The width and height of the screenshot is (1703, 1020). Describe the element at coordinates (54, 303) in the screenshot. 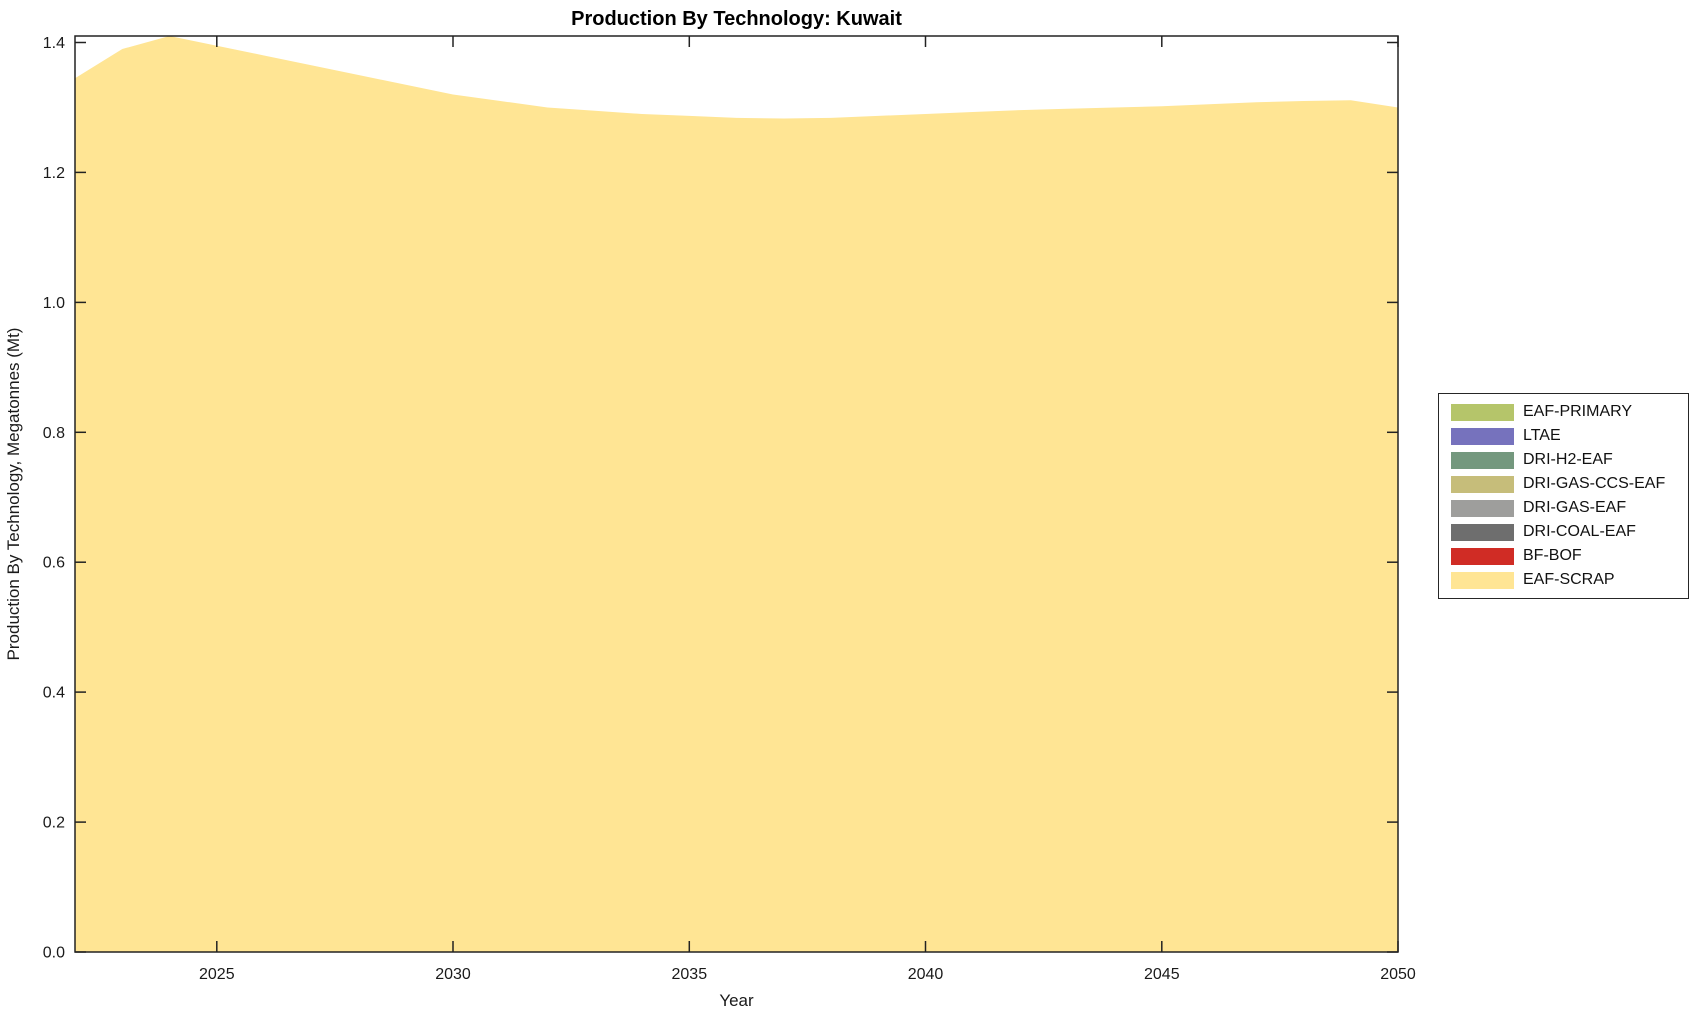

I see `y-tick-label: 1.0` at that location.